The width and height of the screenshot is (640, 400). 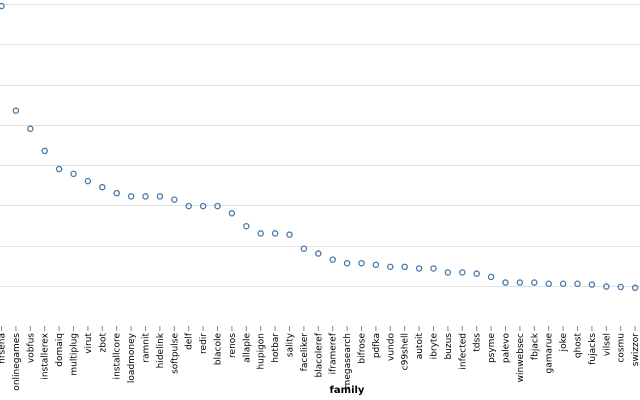 I want to click on x-tick-label-renos: renos, so click(x=233, y=345).